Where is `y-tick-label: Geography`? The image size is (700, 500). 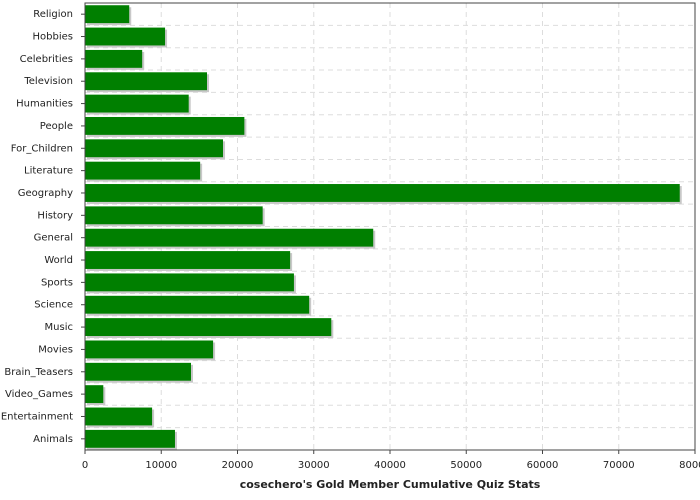
y-tick-label: Geography is located at coordinates (45, 193).